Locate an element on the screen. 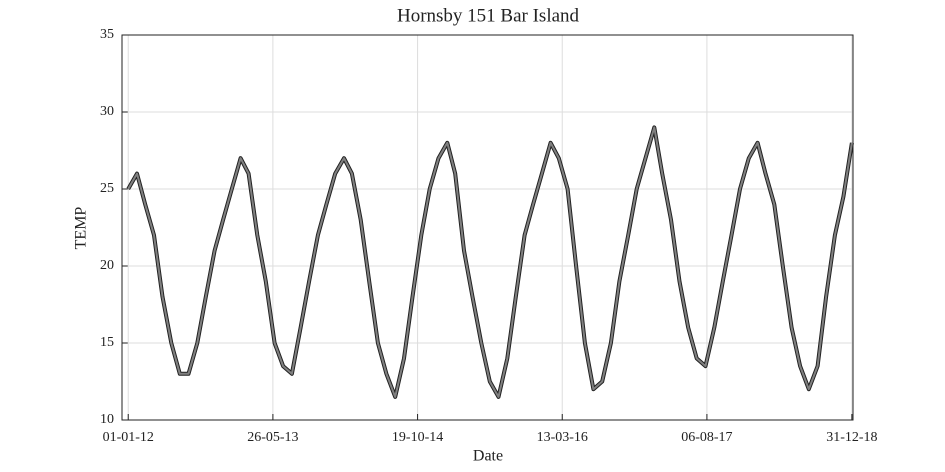 The height and width of the screenshot is (472, 945). y-axis-label: TEMP is located at coordinates (81, 228).